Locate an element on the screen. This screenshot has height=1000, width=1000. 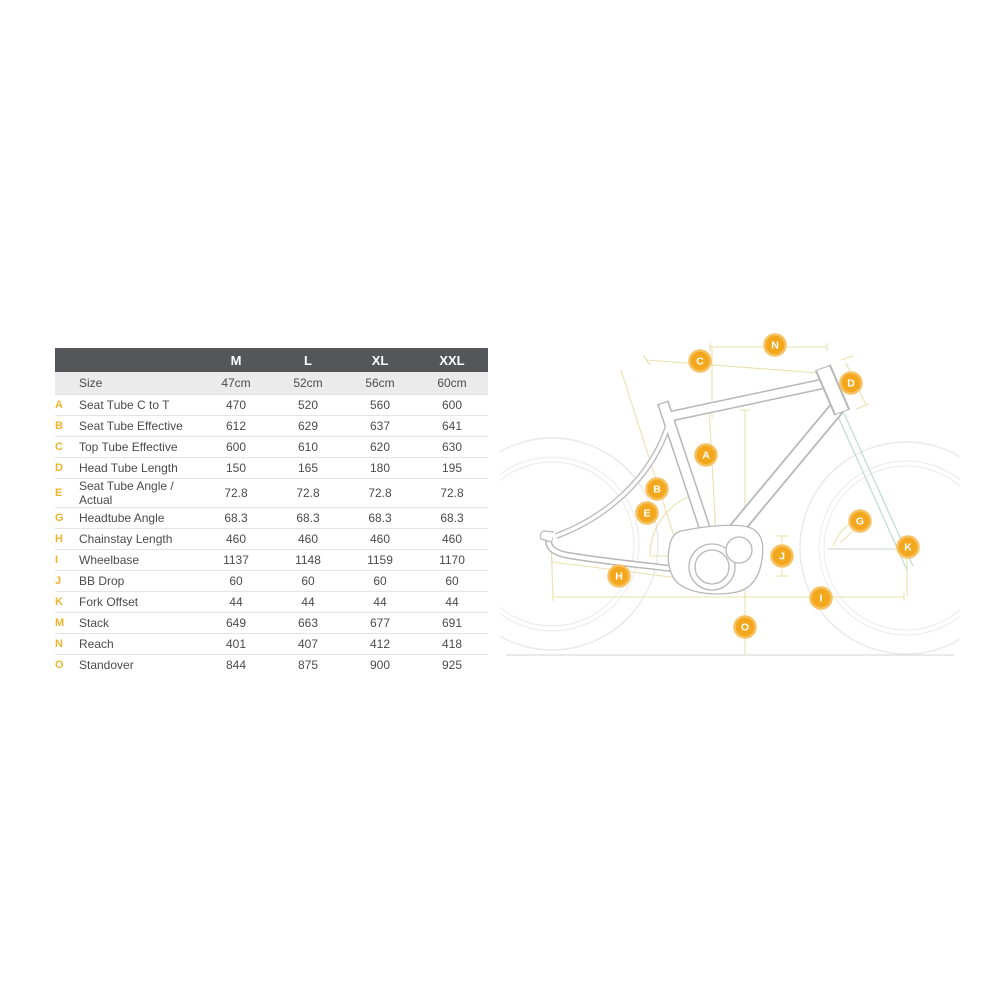
bike-frame is located at coordinates (695, 479).